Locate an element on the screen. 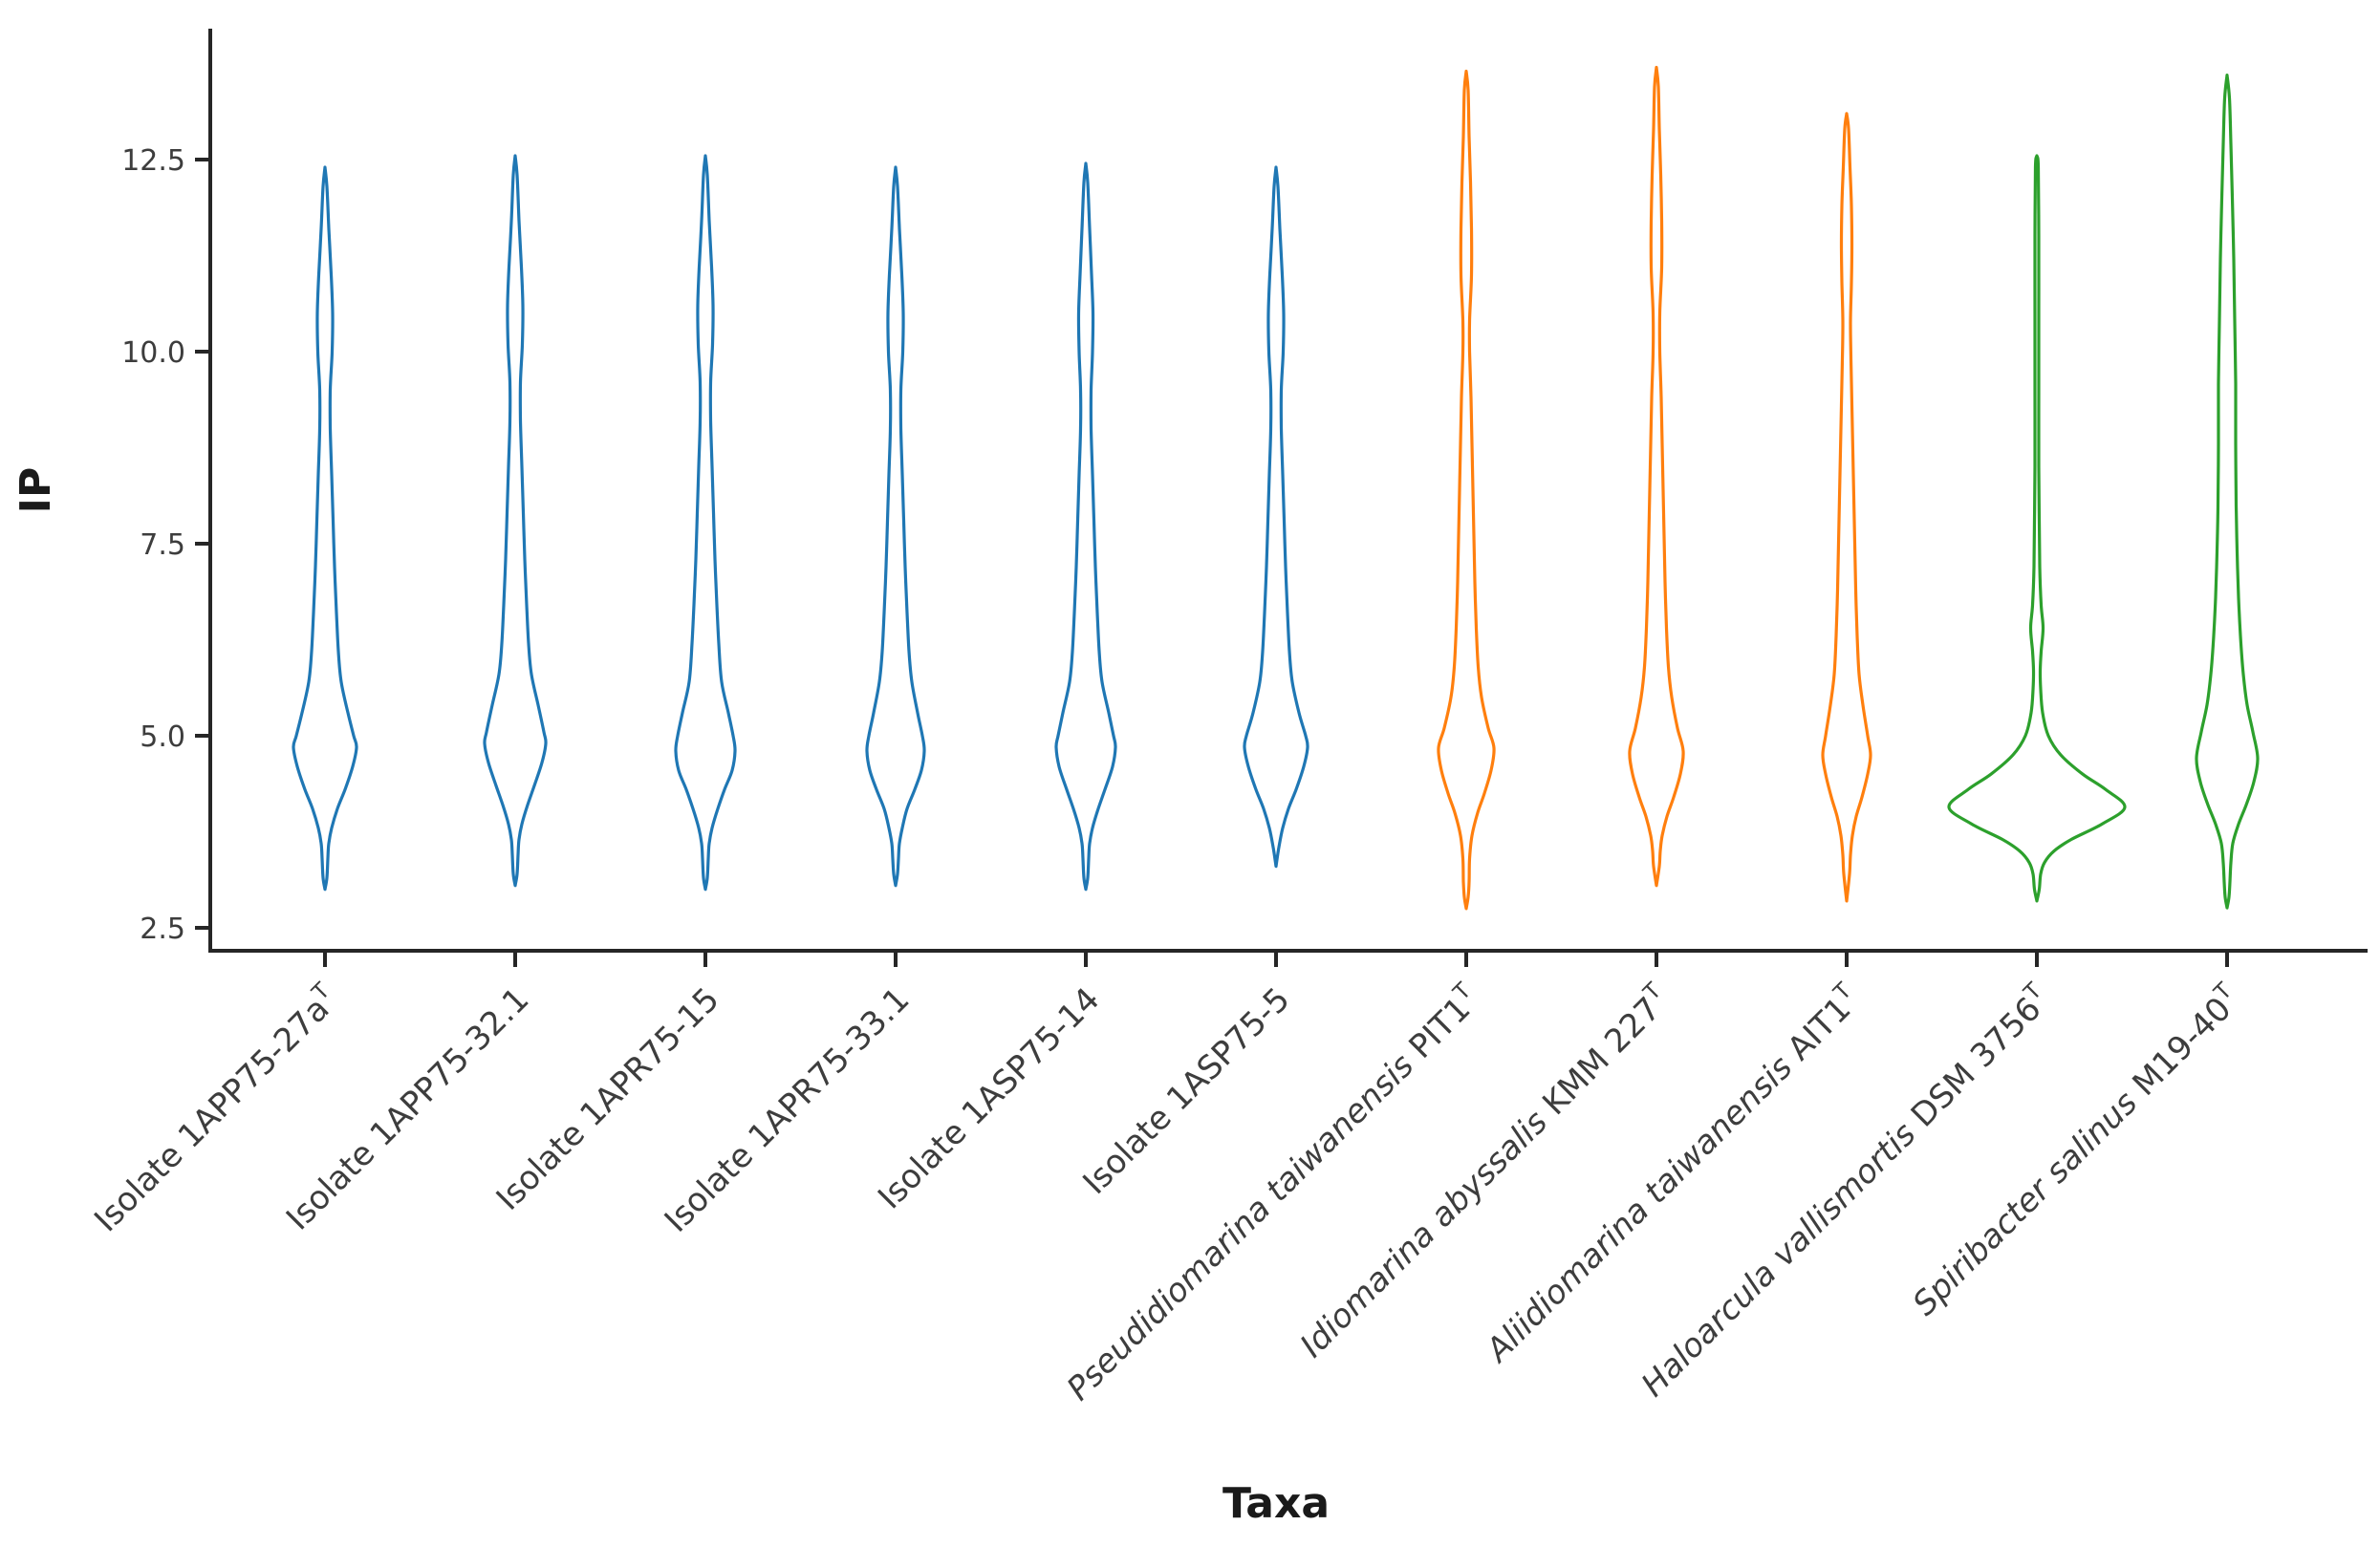 The image size is (2380, 1547). y-axis-ticks: 2.5 5.0 7.5 10.0 12.5 is located at coordinates (166, 545).